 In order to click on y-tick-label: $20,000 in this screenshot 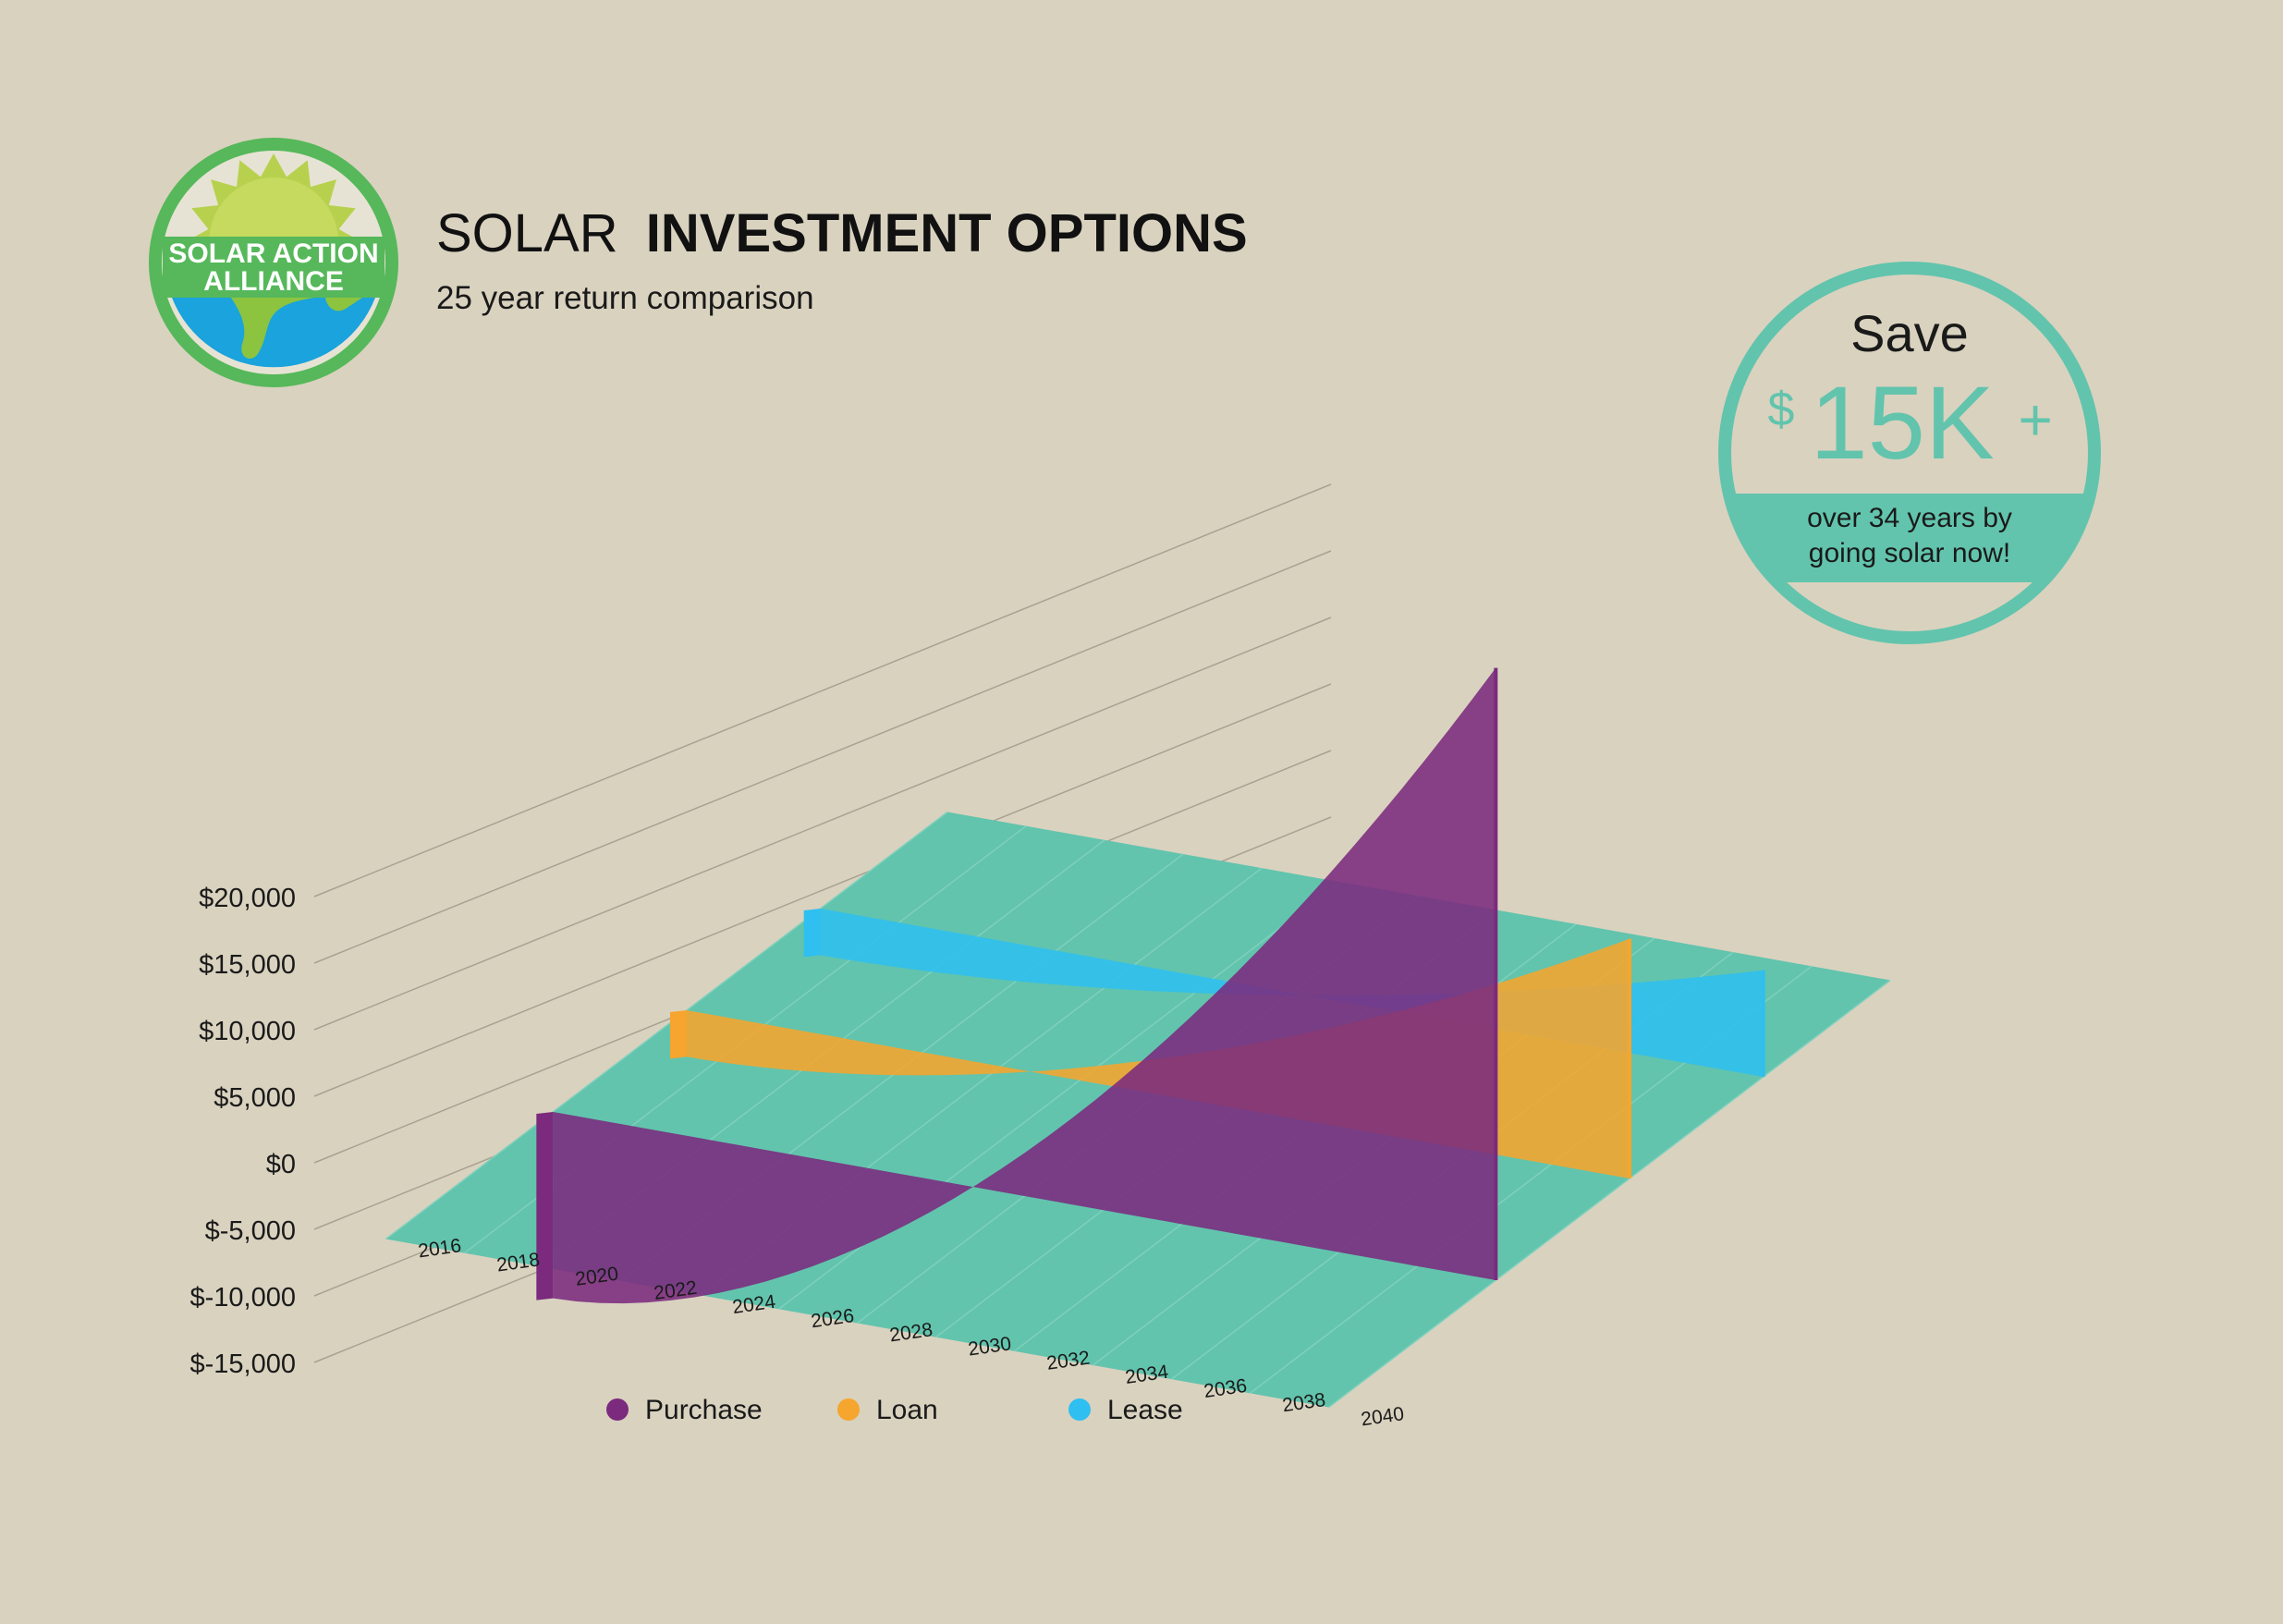, I will do `click(247, 898)`.